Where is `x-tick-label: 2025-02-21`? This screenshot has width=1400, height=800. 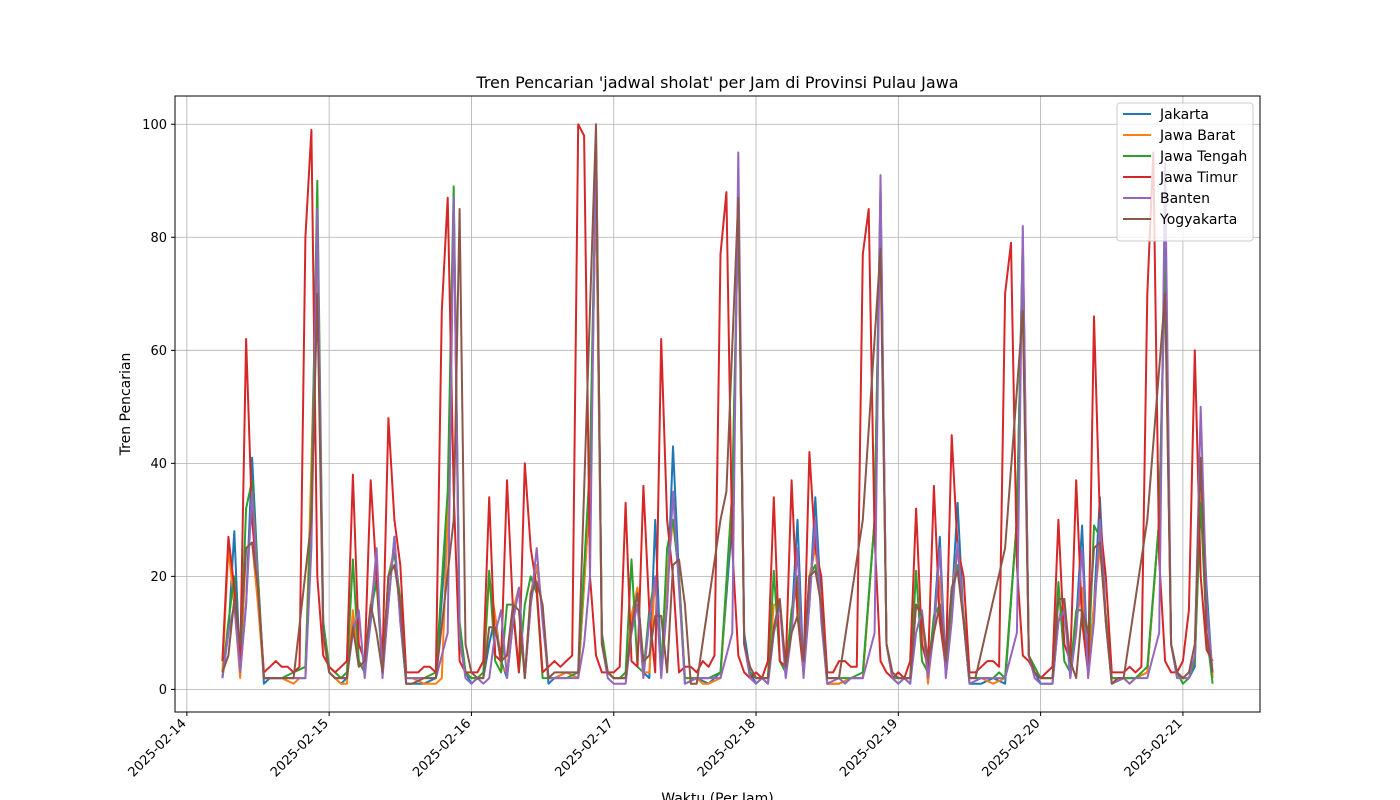 x-tick-label: 2025-02-21 is located at coordinates (1154, 748).